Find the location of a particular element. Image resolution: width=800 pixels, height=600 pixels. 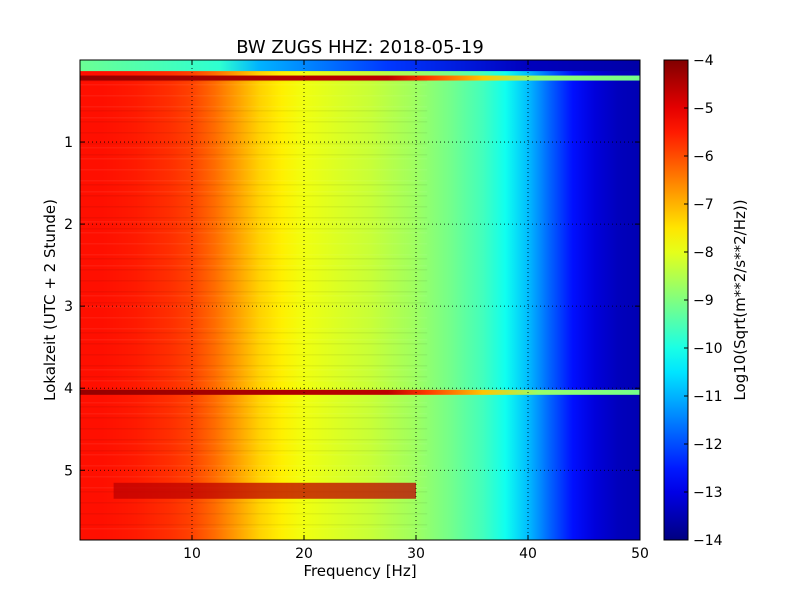

colorbar-tick-label: −10 is located at coordinates (708, 349).